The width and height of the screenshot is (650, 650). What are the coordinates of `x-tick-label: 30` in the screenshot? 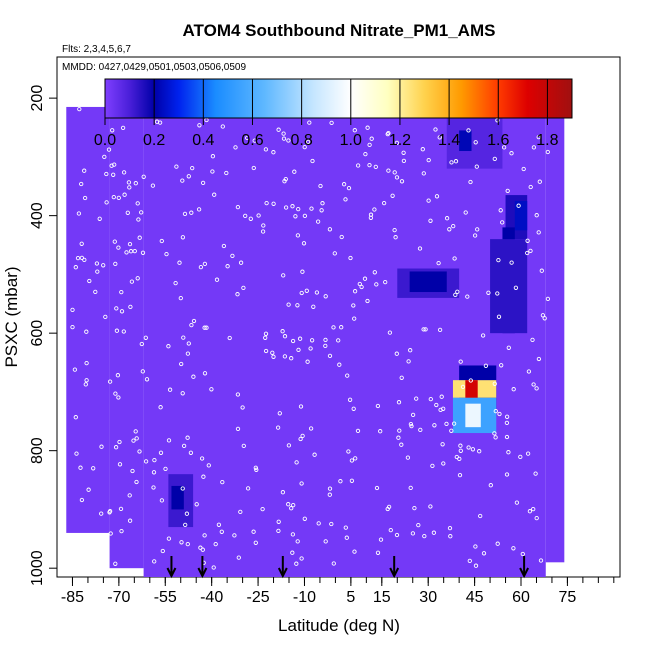 It's located at (428, 597).